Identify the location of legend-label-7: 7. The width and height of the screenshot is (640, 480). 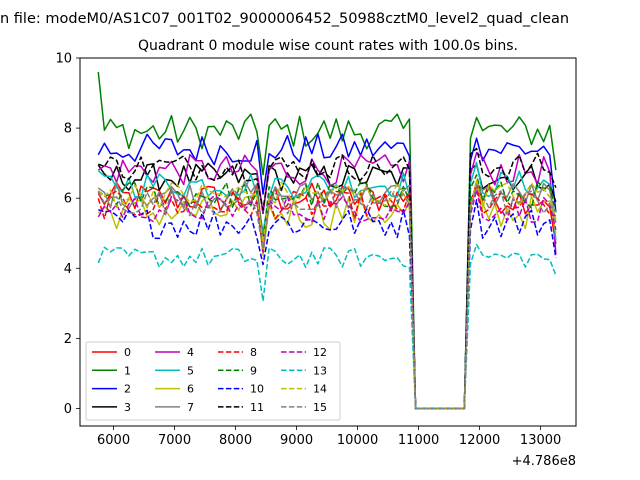
(190, 407).